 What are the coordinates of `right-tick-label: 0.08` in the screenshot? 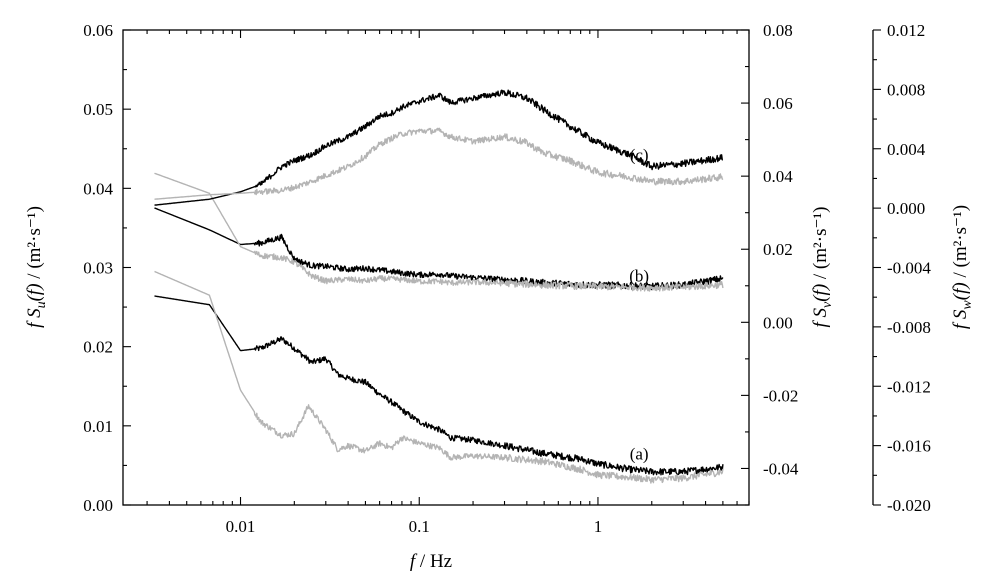 It's located at (778, 30).